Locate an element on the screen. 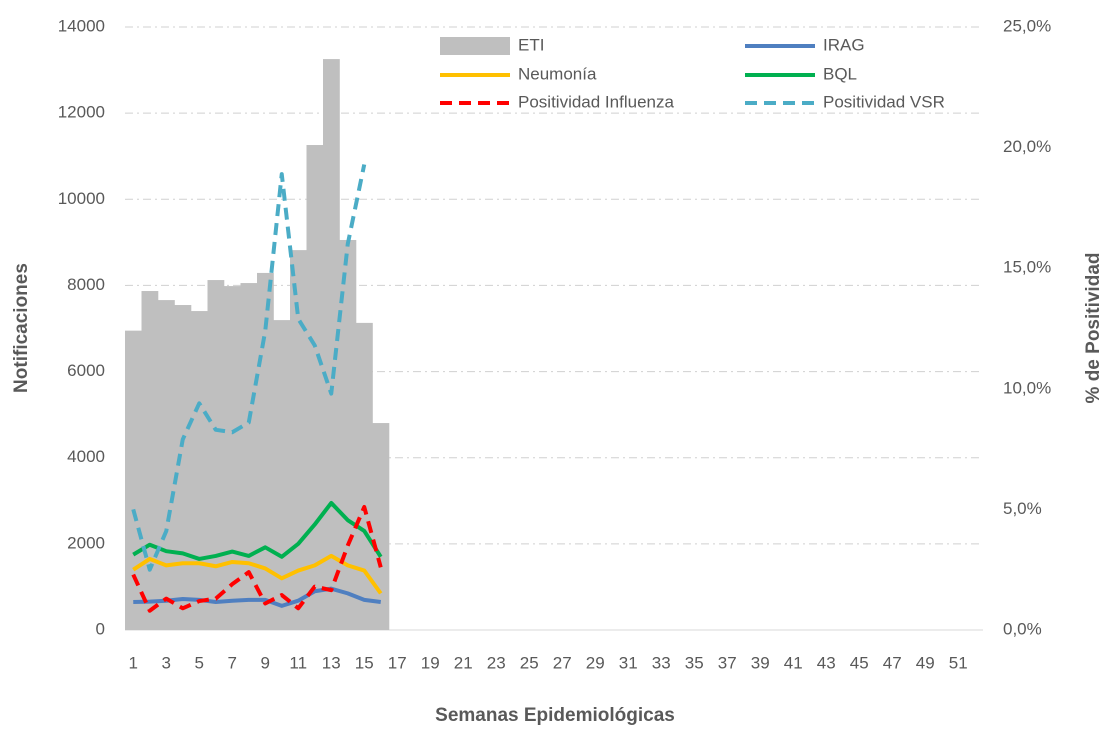  y-tick-label: 0 is located at coordinates (100, 628).